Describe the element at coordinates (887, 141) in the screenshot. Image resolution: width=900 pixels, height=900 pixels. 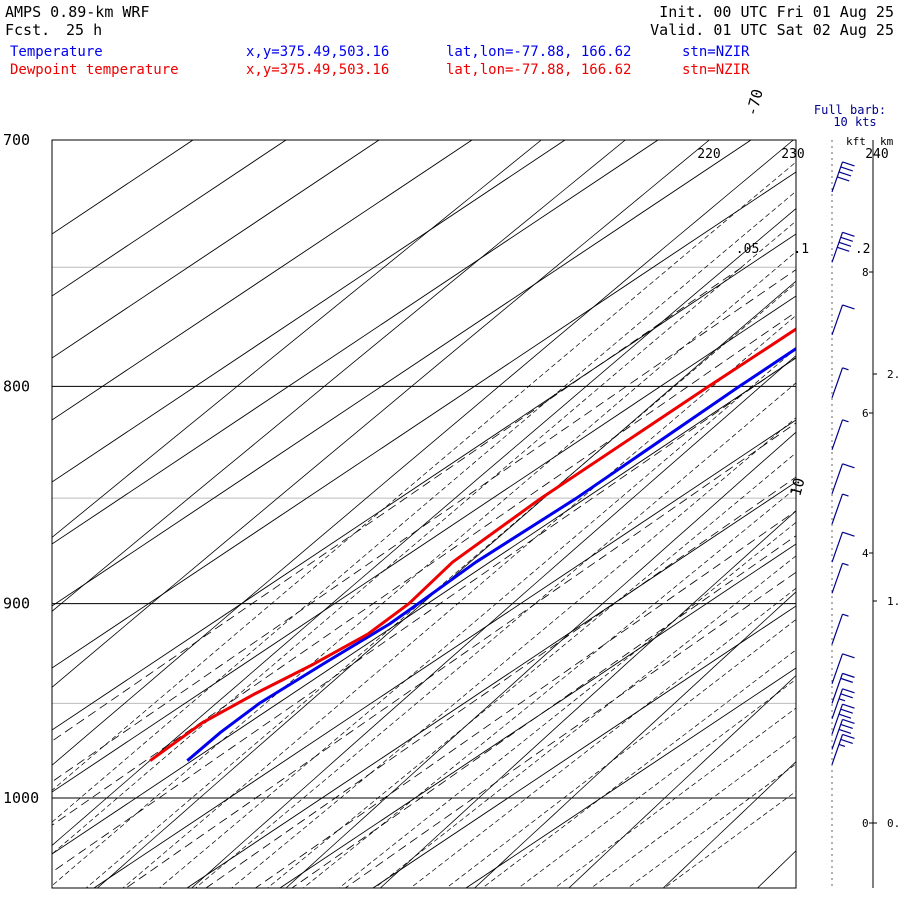
I see `km-axis-label: km` at that location.